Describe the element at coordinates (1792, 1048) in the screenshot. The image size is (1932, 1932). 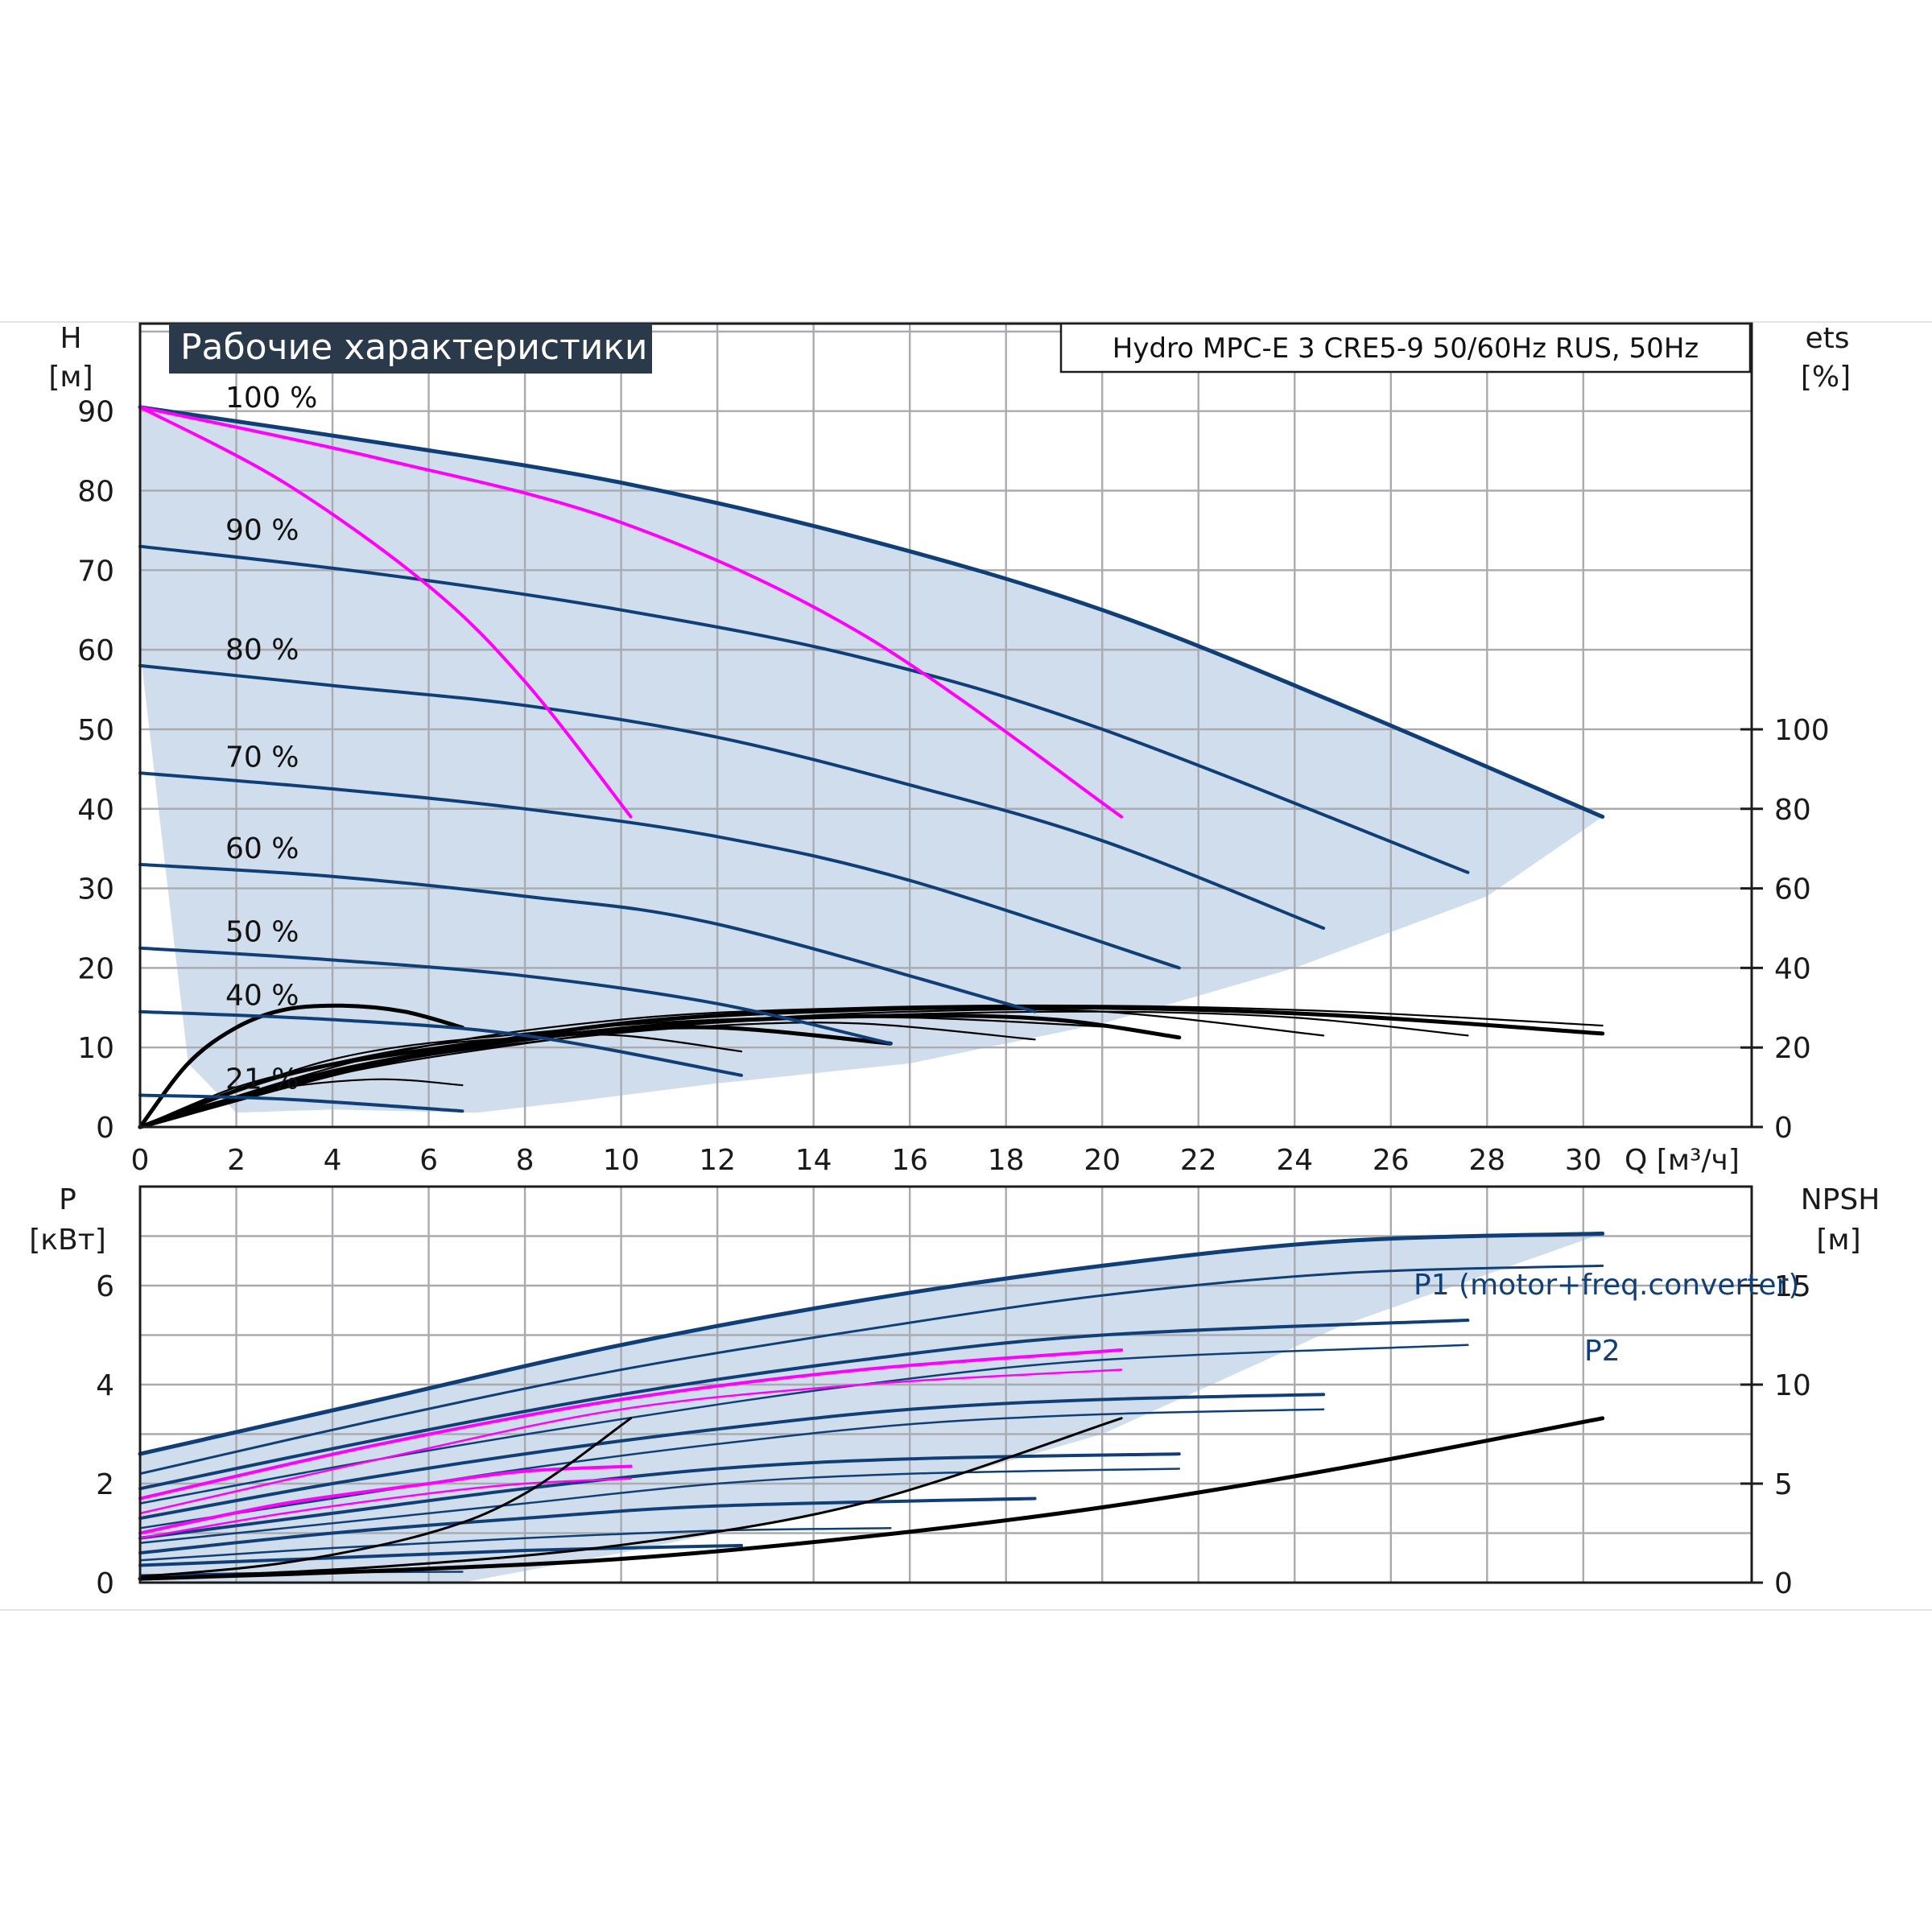
I see `eff-tick-label: 20` at that location.